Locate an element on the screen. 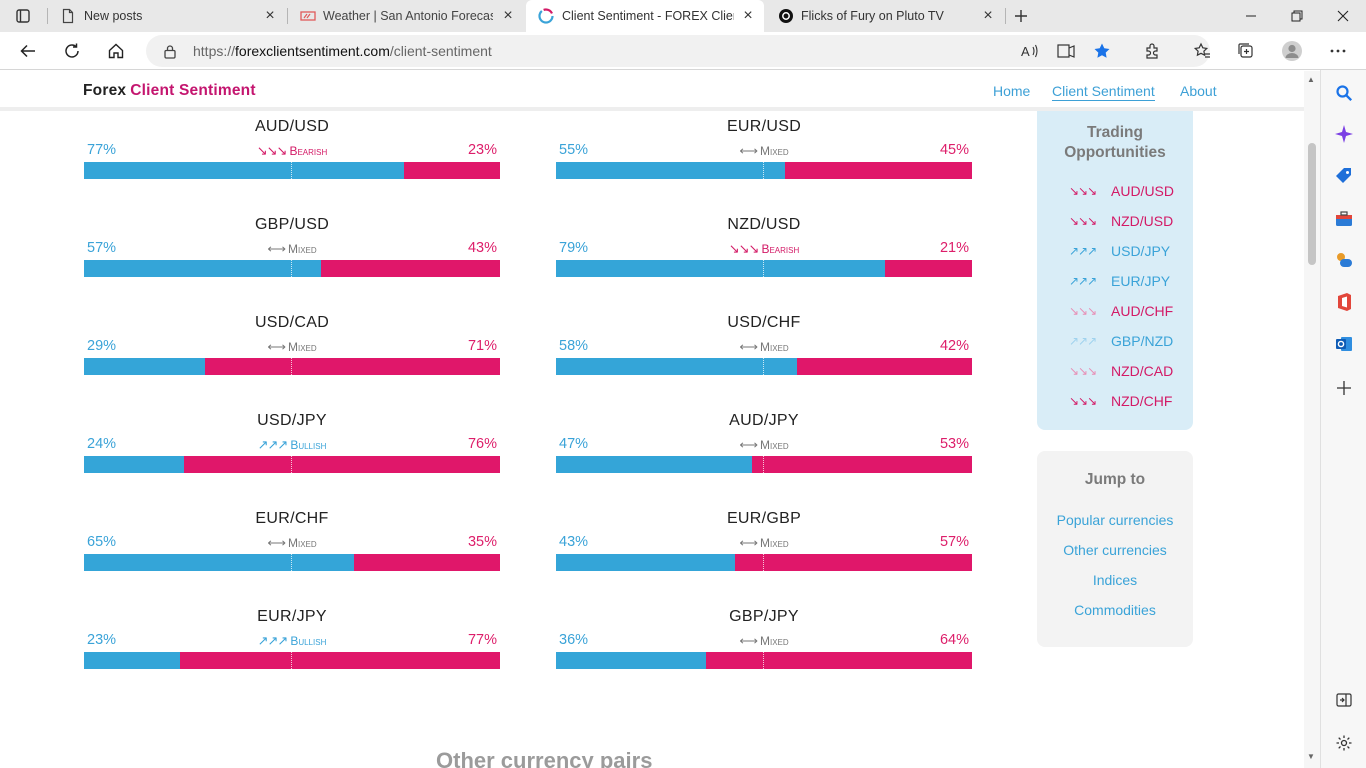  tab-client-sentiment: Client Sentiment - FOREX Client × is located at coordinates (645, 16).